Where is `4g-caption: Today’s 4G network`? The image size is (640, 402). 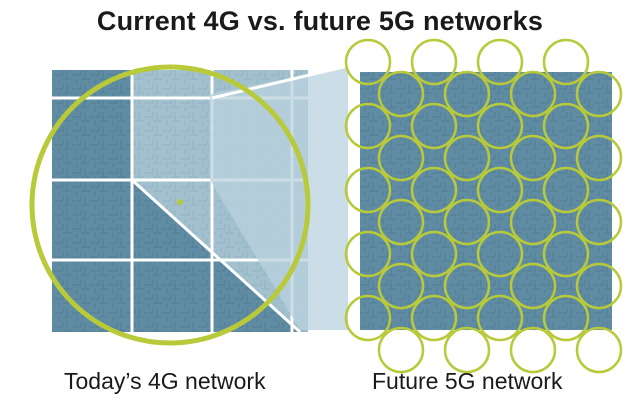 4g-caption: Today’s 4G network is located at coordinates (165, 381).